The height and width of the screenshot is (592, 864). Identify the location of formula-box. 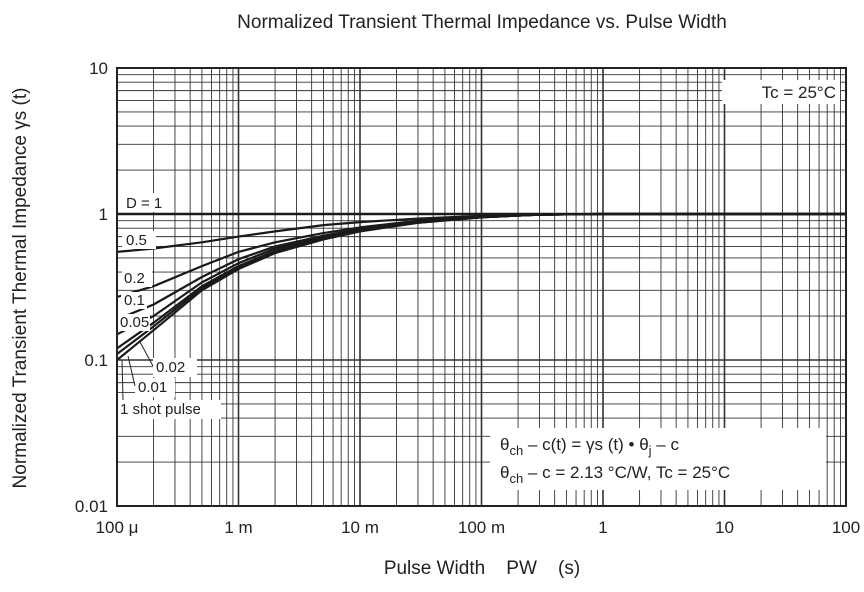
(658, 459).